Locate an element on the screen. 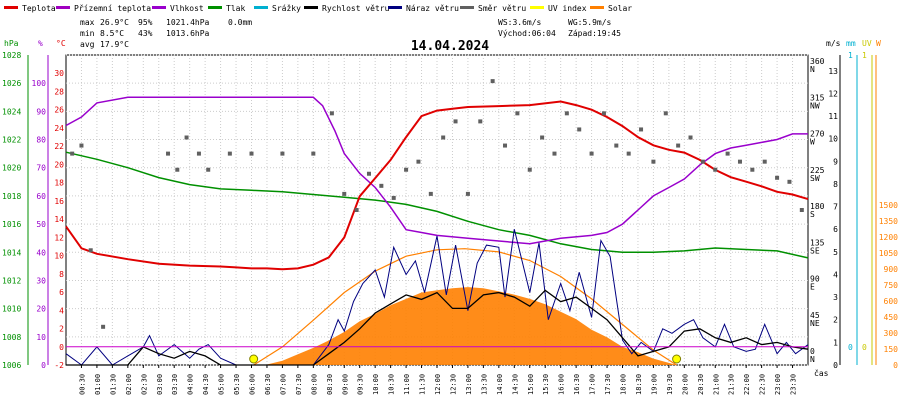 This screenshot has width=900, height=400. press-tick: 1028 is located at coordinates (11, 55).